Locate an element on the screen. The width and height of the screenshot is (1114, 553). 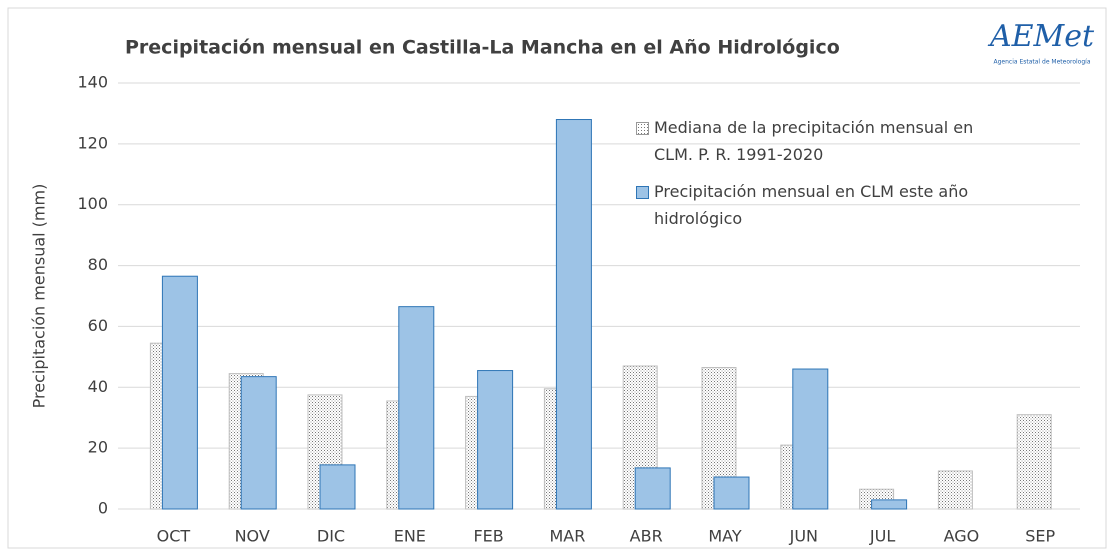
x-tick-label: AGO is located at coordinates (962, 536).